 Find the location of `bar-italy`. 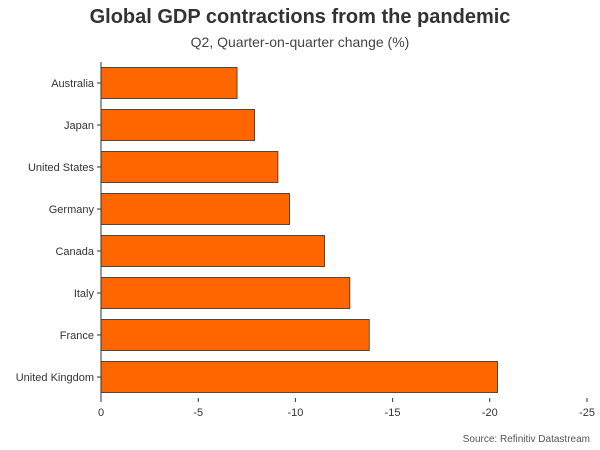

bar-italy is located at coordinates (225, 293).